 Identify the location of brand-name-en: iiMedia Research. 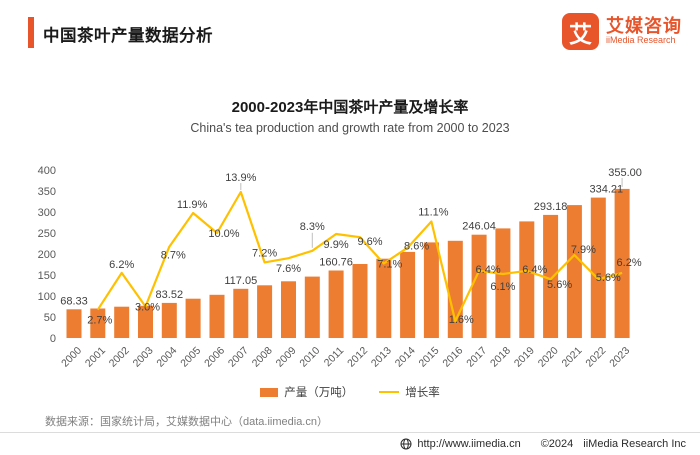
(641, 40).